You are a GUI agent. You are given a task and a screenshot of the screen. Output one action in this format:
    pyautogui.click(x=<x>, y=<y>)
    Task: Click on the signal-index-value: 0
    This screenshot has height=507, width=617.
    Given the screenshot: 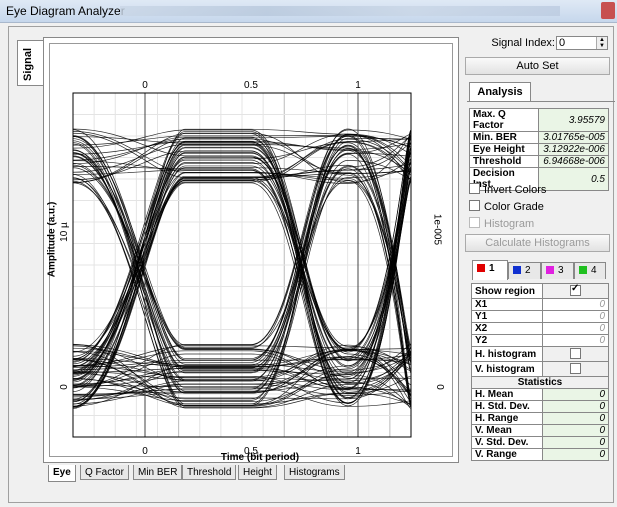 What is the action you would take?
    pyautogui.click(x=562, y=43)
    